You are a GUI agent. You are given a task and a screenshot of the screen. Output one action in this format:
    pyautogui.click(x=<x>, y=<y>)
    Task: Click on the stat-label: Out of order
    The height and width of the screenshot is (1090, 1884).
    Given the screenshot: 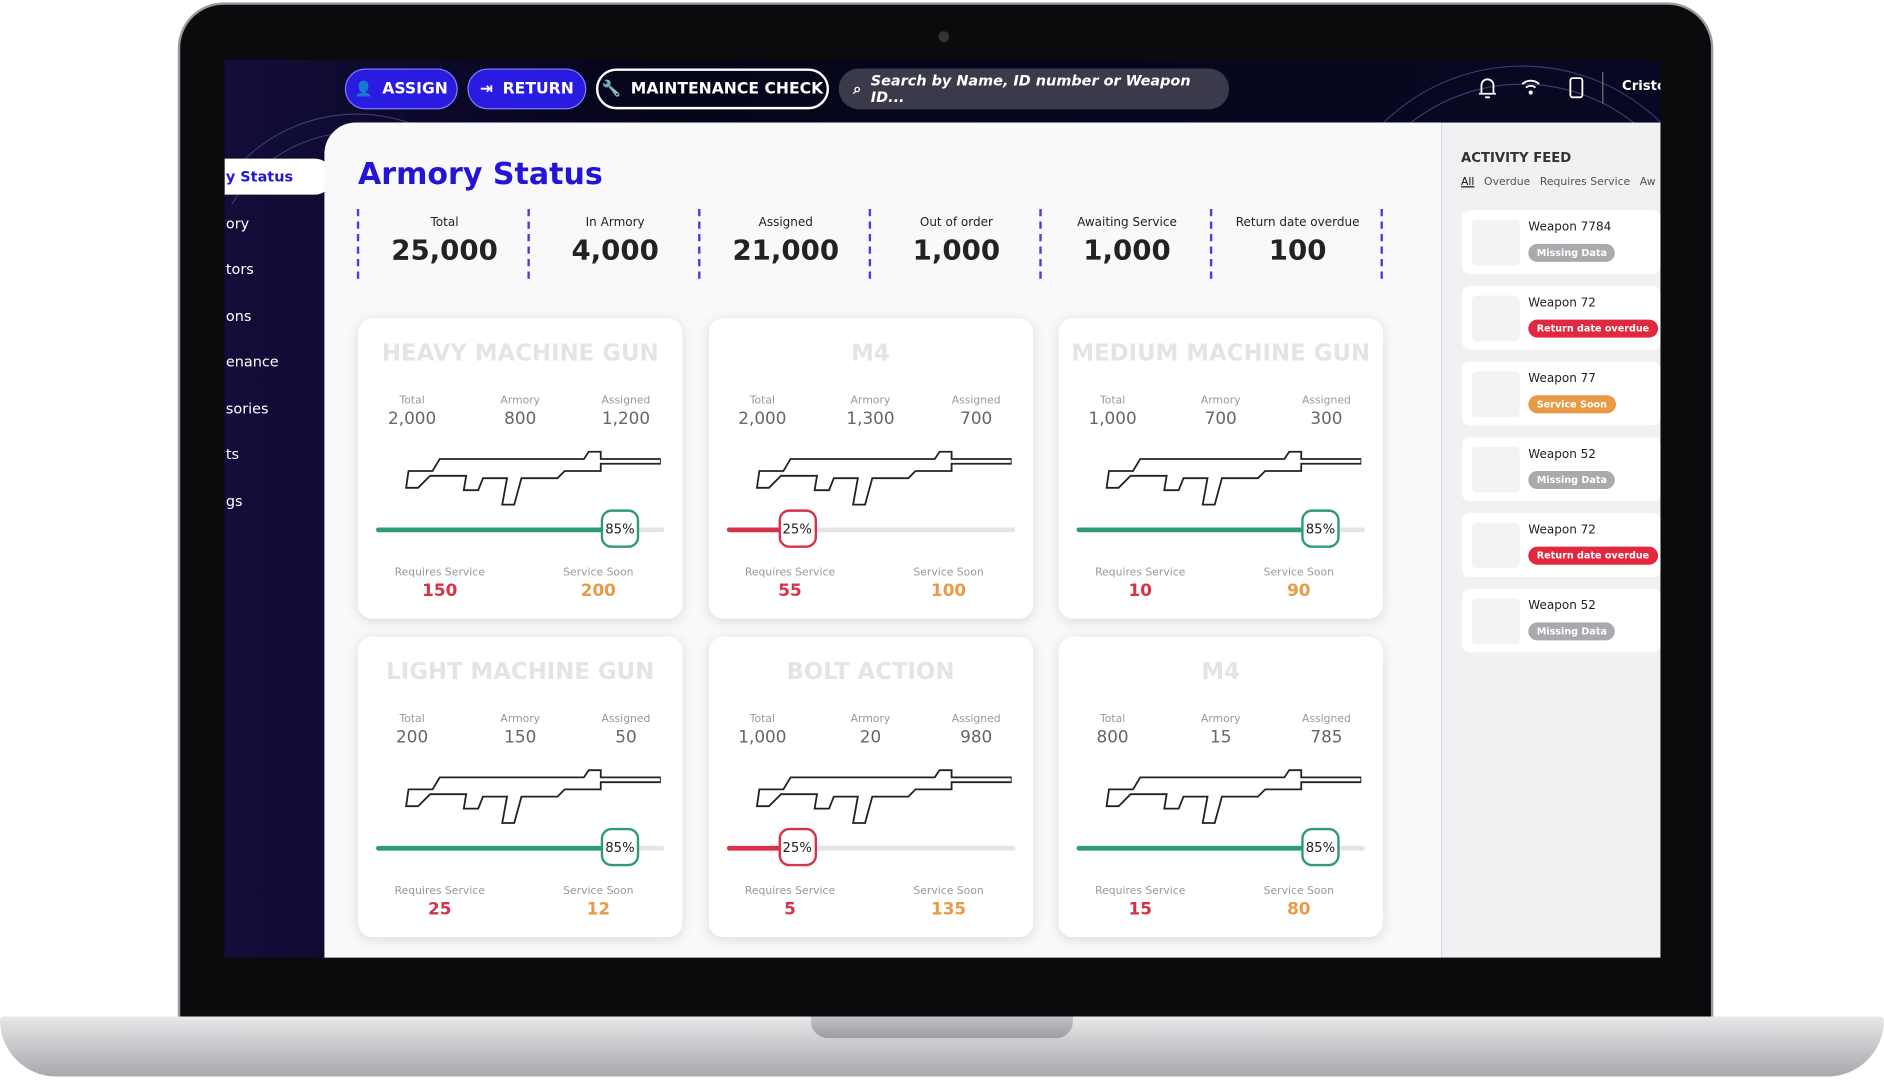 What is the action you would take?
    pyautogui.click(x=956, y=223)
    